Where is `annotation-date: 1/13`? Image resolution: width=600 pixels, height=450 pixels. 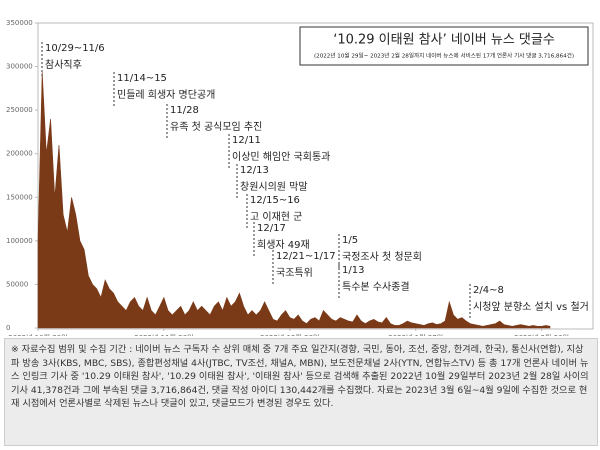
annotation-date: 1/13 is located at coordinates (353, 270).